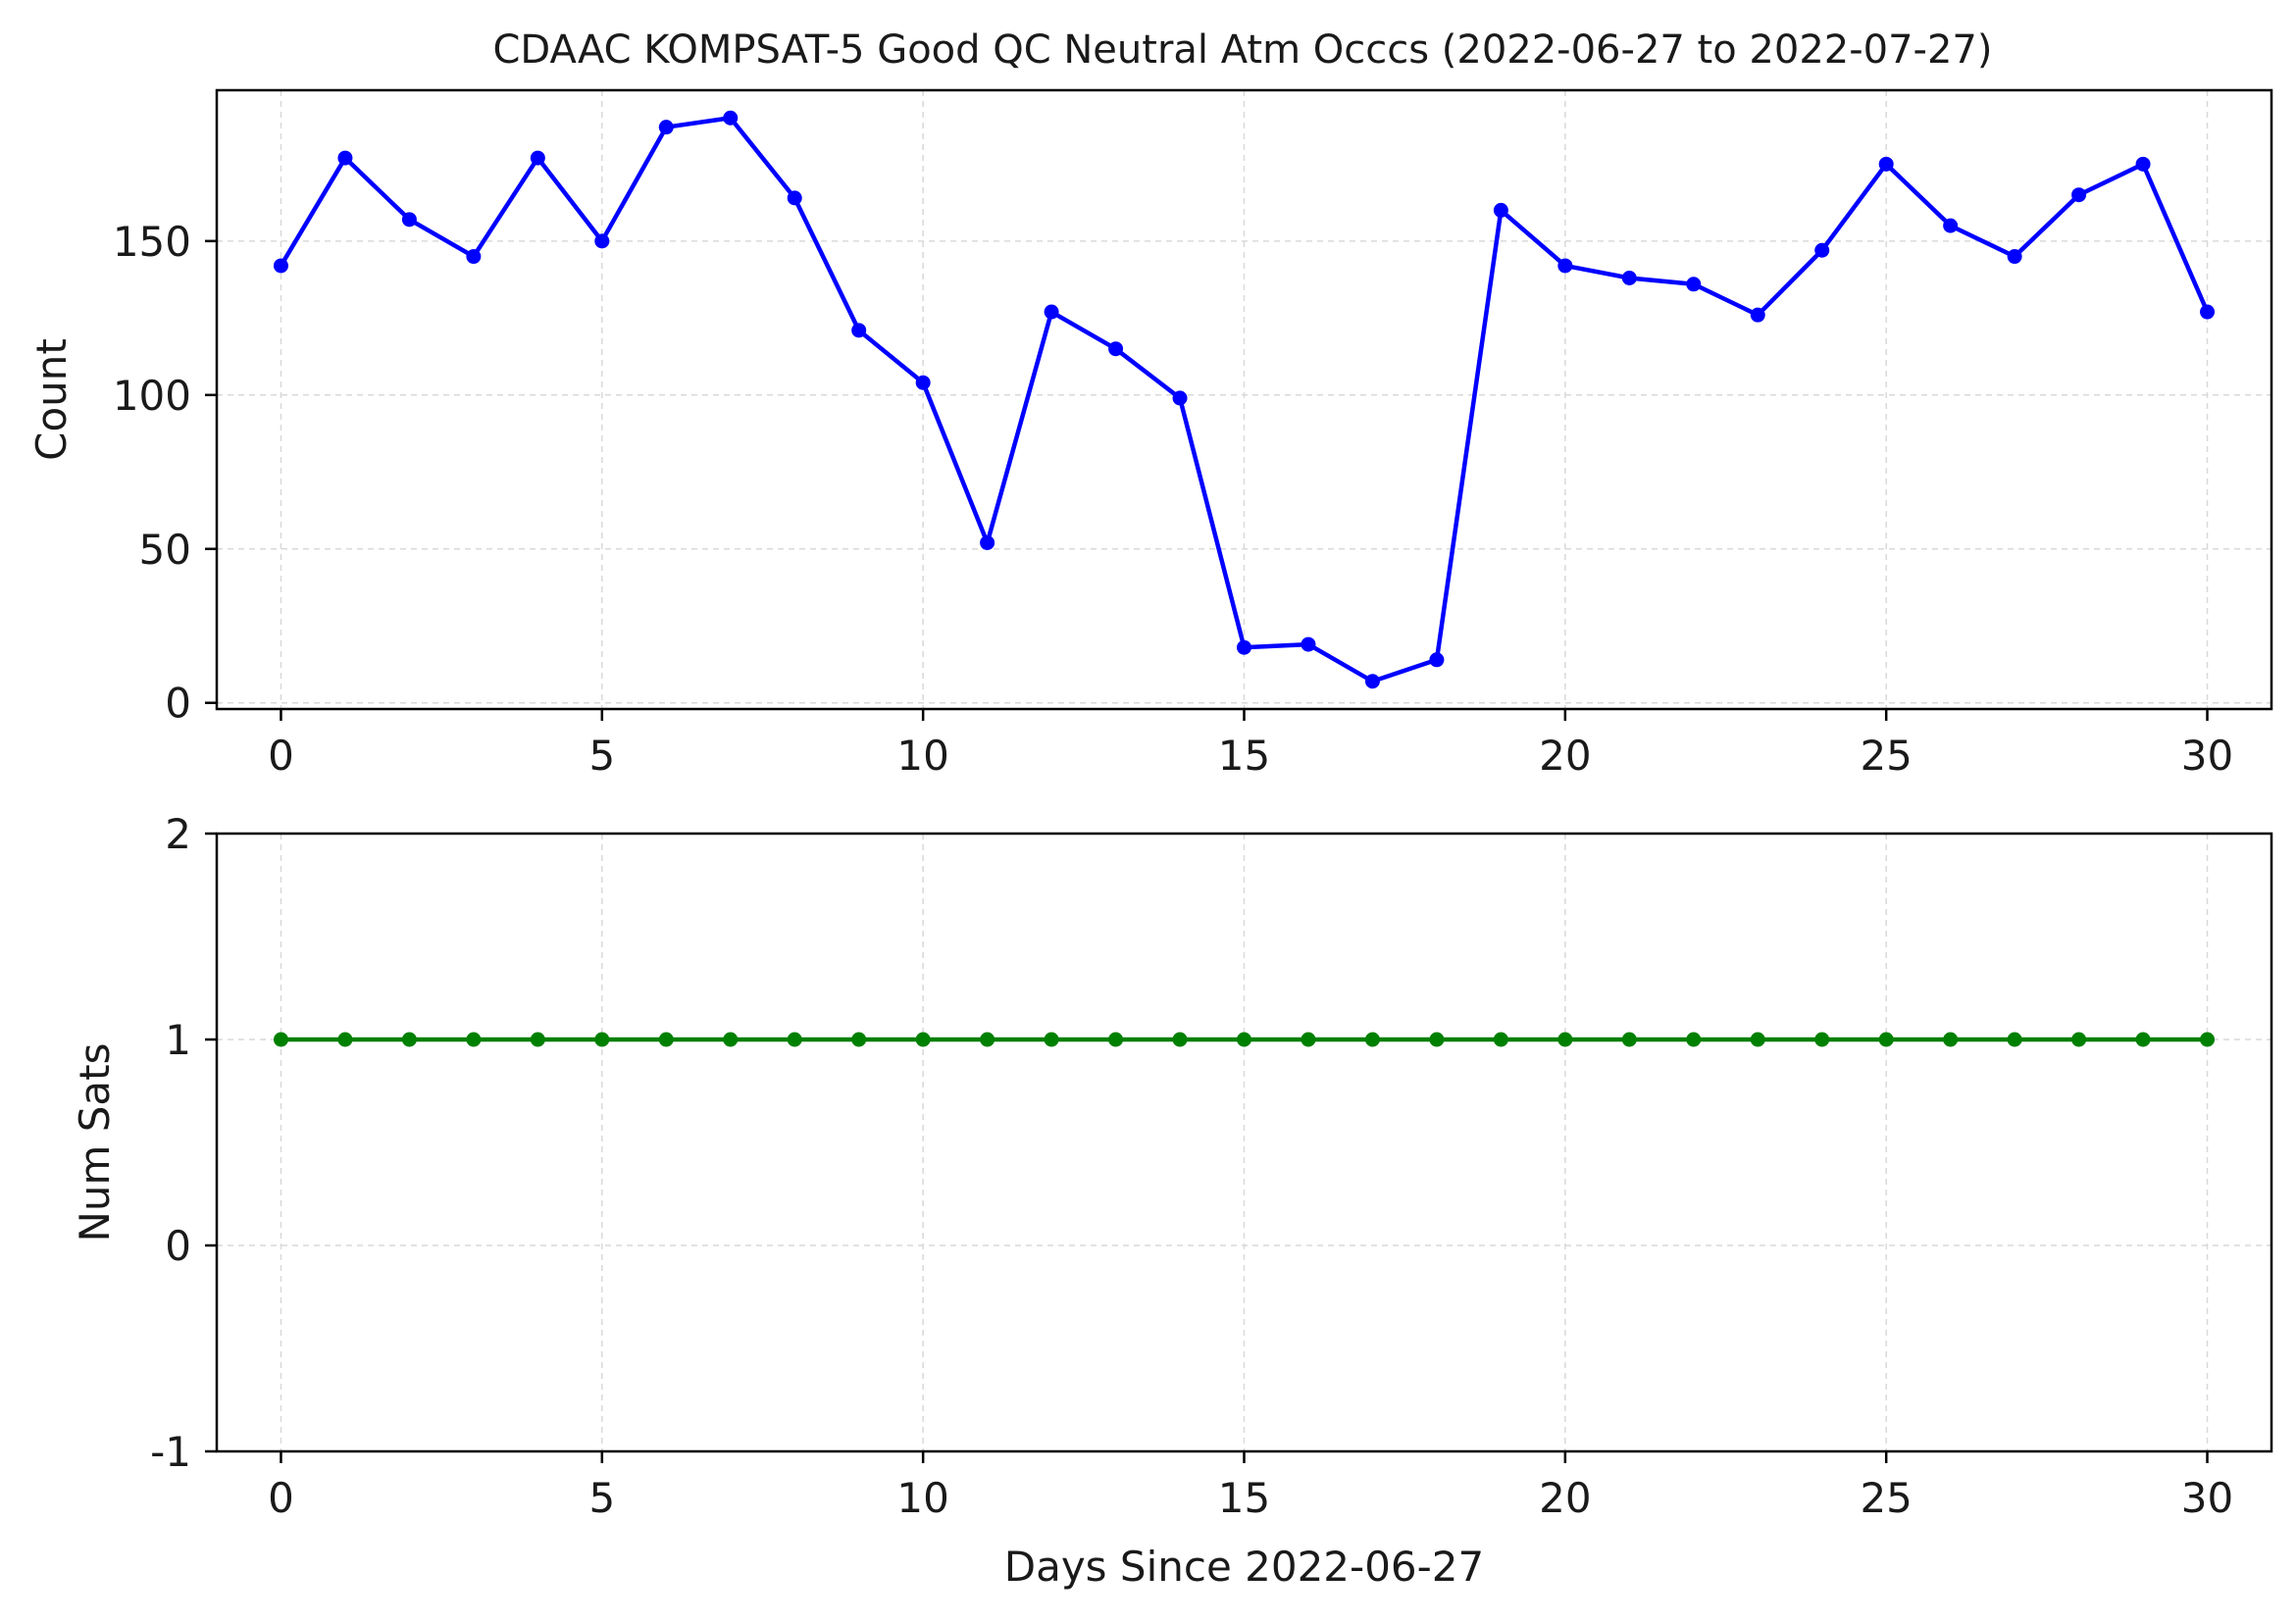 This screenshot has width=2296, height=1623. Describe the element at coordinates (152, 396) in the screenshot. I see `y-tick-label: 100` at that location.